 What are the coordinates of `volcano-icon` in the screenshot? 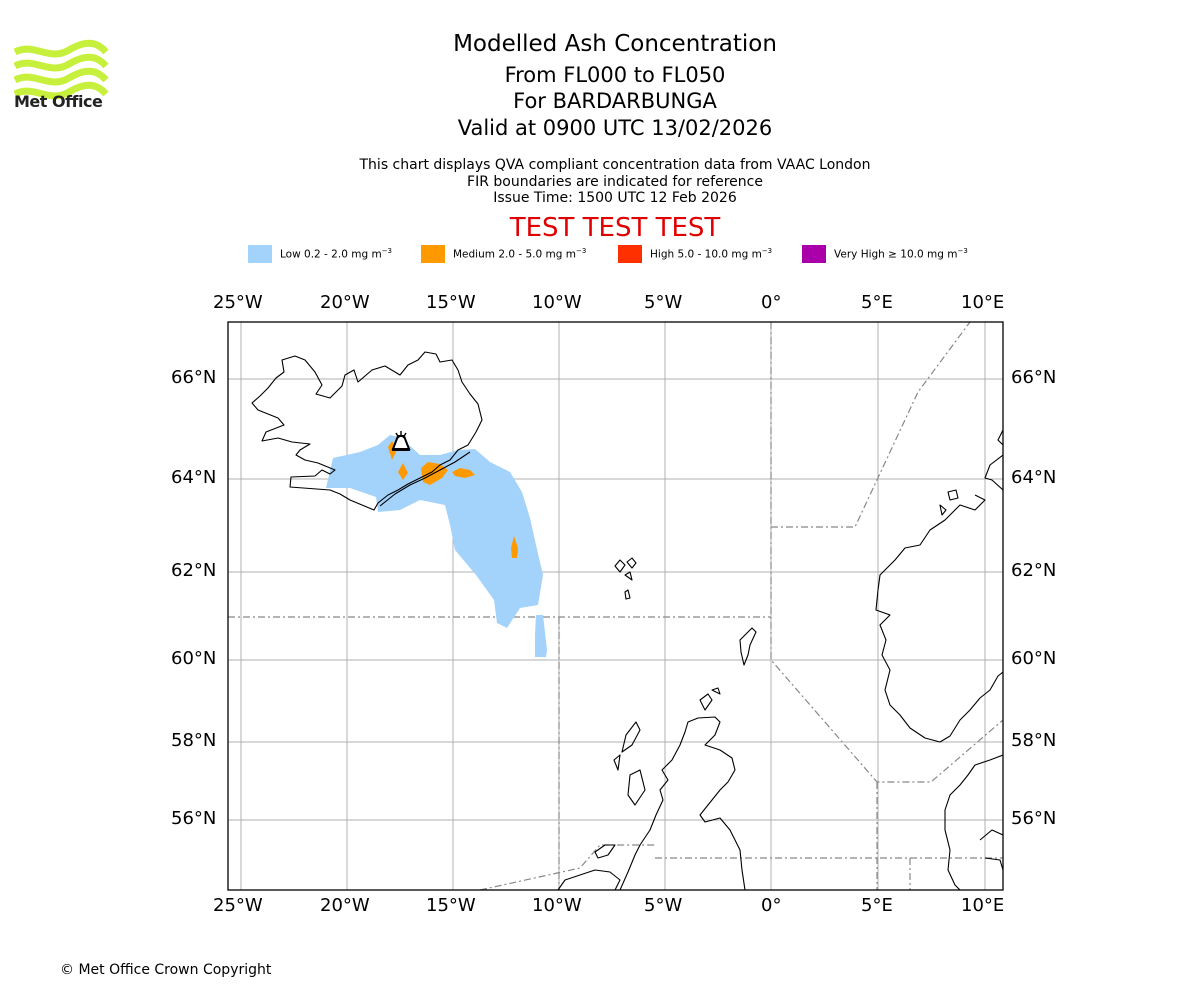 It's located at (401, 441).